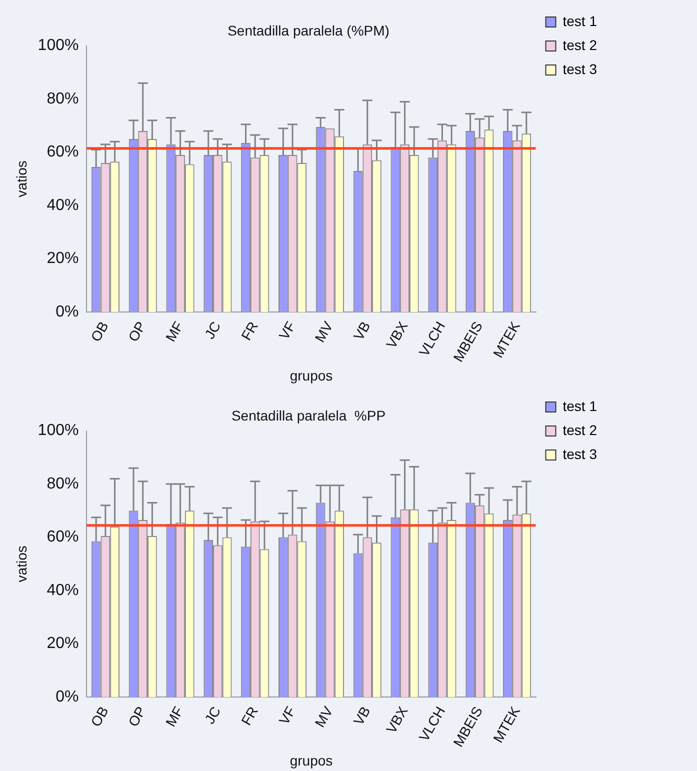 The height and width of the screenshot is (771, 697). I want to click on chart-title: Sentadilla paralela %PP, so click(308, 415).